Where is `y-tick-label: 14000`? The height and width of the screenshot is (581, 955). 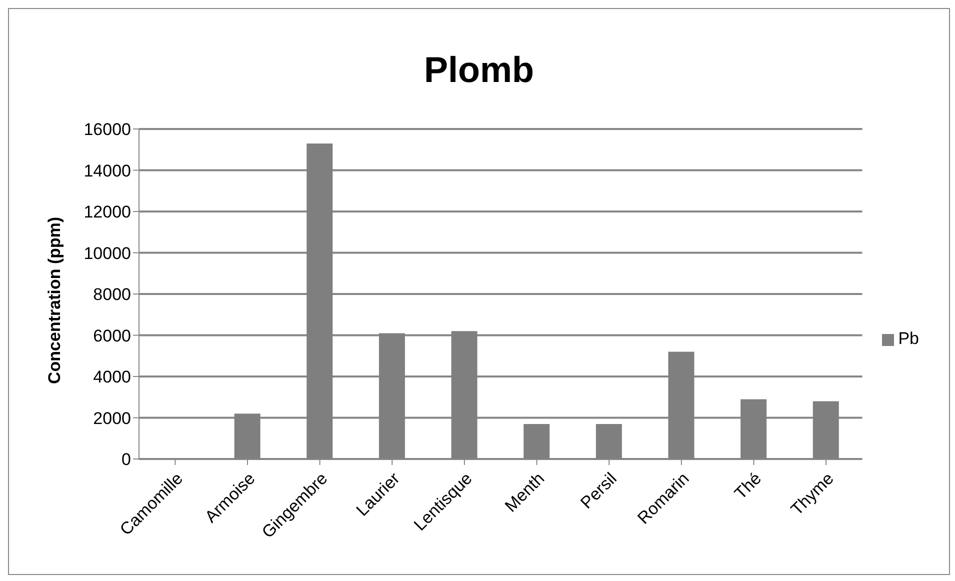
y-tick-label: 14000 is located at coordinates (107, 170).